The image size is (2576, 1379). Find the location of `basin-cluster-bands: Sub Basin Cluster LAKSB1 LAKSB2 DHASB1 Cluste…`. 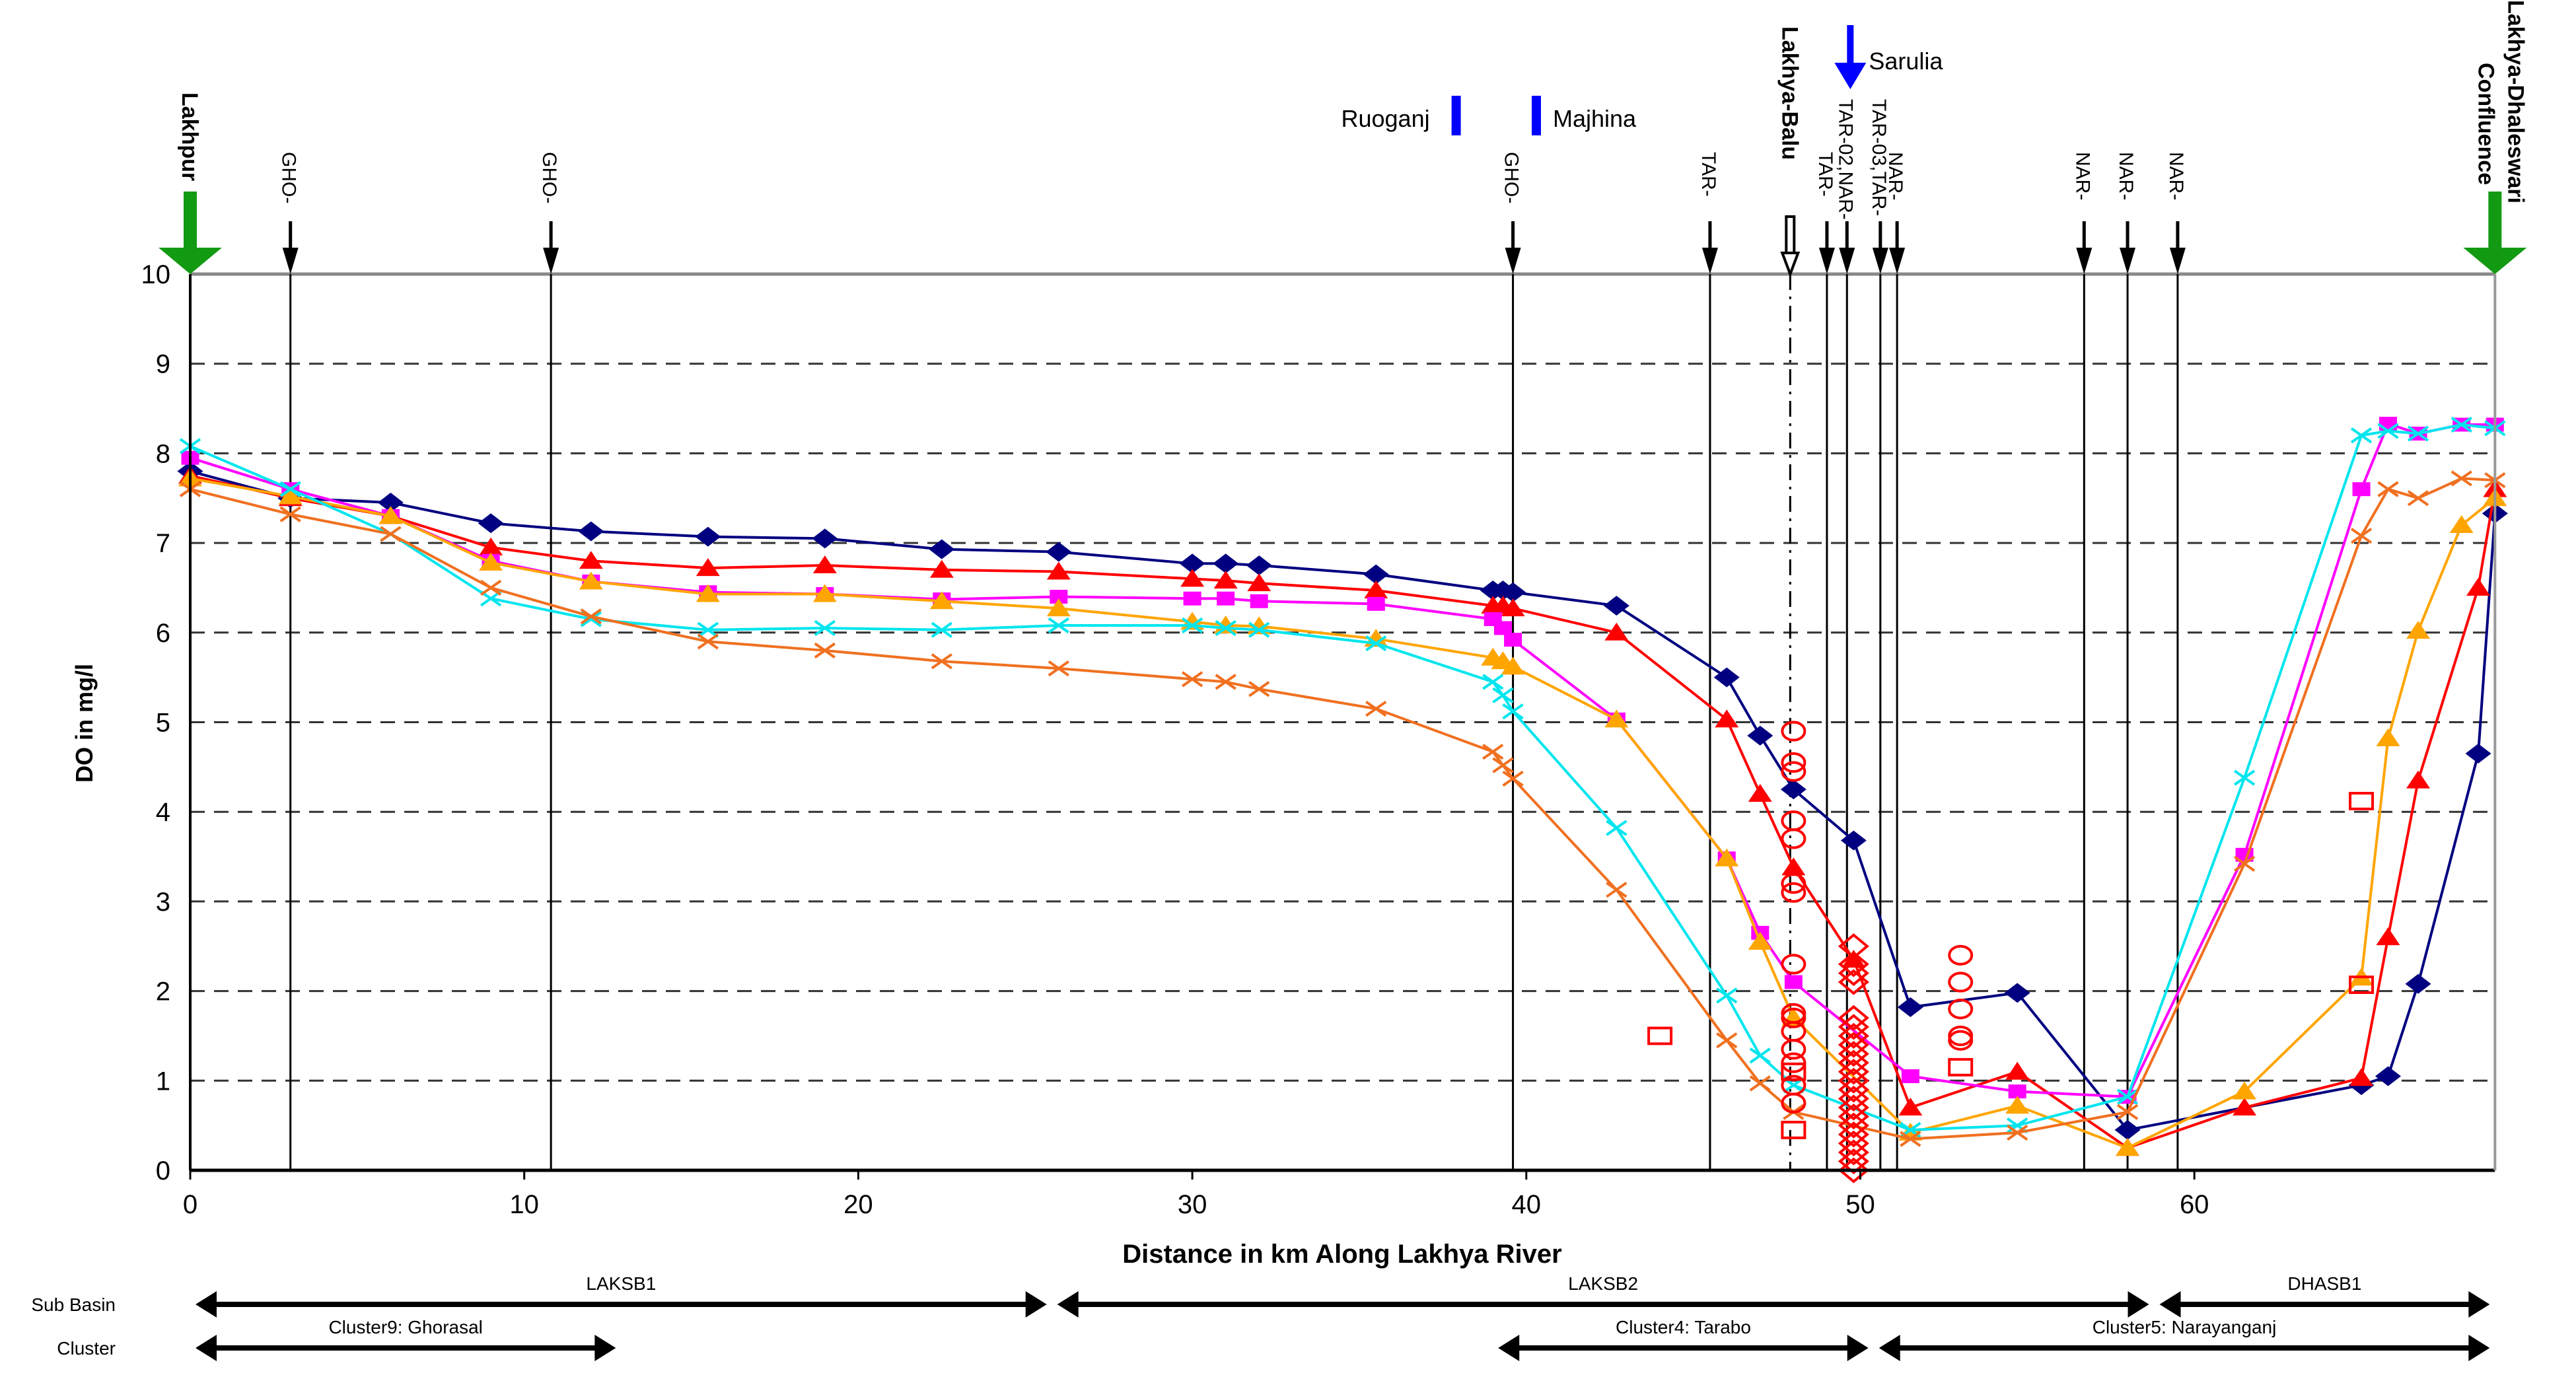

basin-cluster-bands: Sub Basin Cluster LAKSB1 LAKSB2 DHASB1 Cluste… is located at coordinates (1260, 1317).